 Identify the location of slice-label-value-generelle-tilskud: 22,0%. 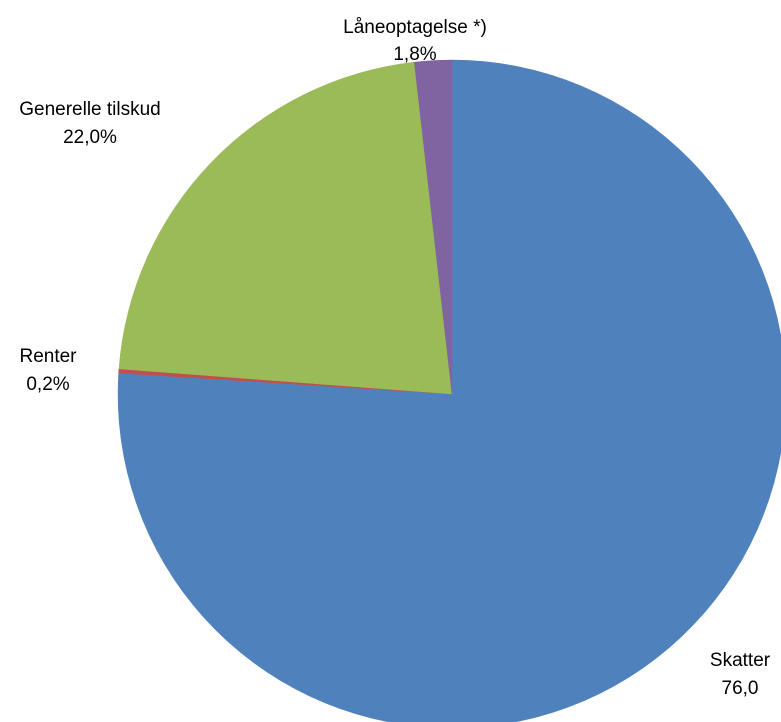
(90, 137).